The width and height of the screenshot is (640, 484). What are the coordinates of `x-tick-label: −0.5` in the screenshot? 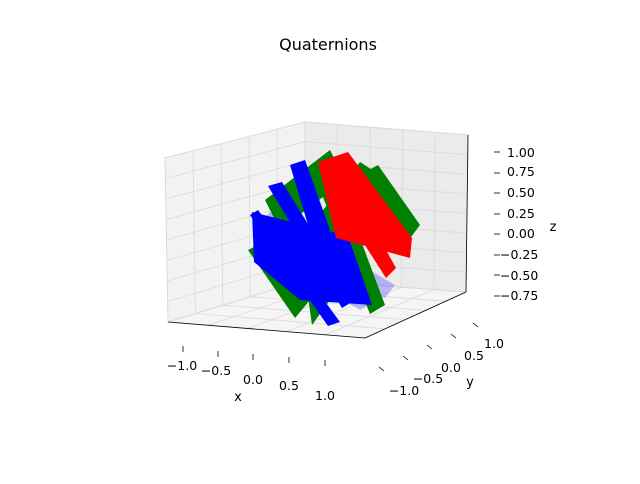 It's located at (216, 370).